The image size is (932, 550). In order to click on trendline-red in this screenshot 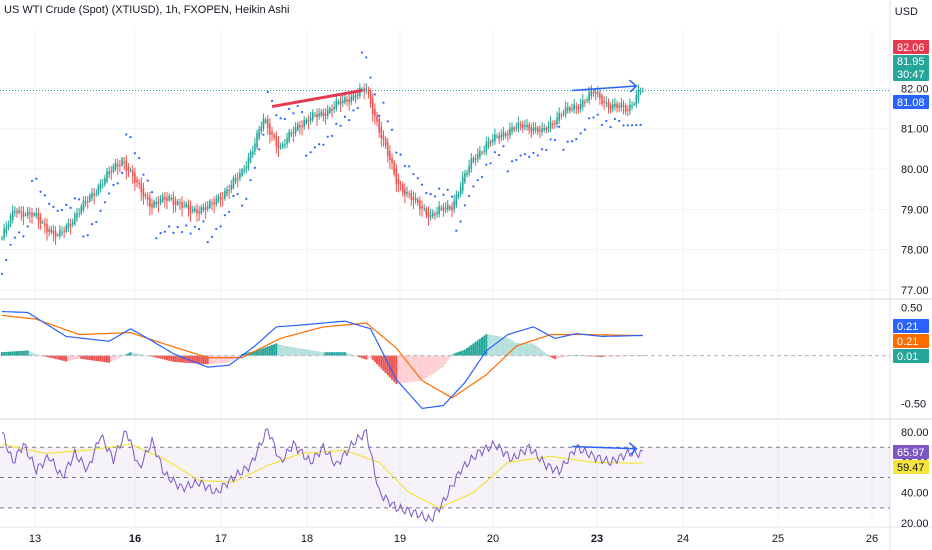, I will do `click(317, 98)`.